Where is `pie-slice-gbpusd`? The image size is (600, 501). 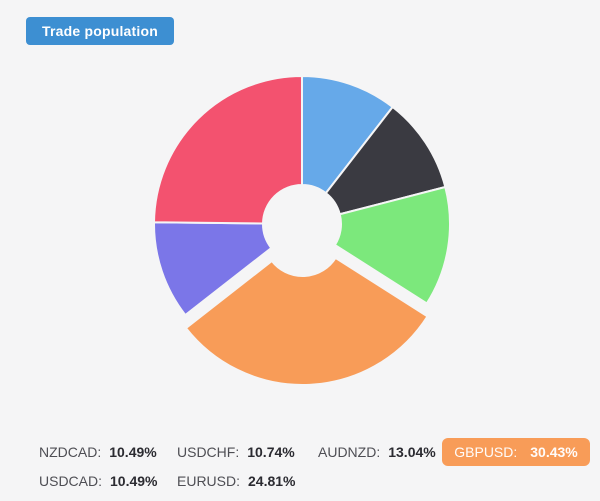
pie-slice-gbpusd is located at coordinates (306, 321).